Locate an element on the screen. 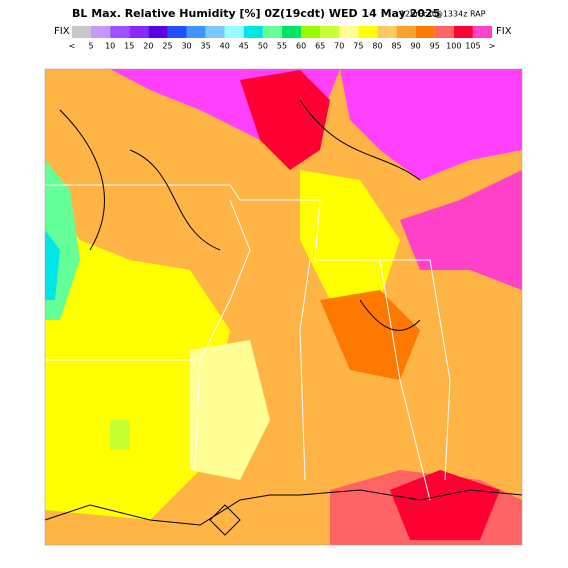  colorbar-label: 25 is located at coordinates (167, 46).